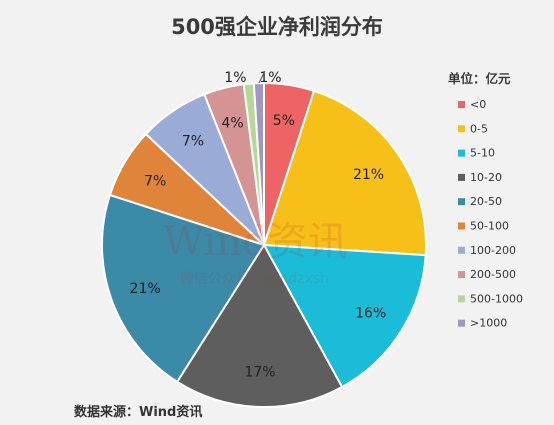  Describe the element at coordinates (138, 412) in the screenshot. I see `source-note: 数据来源：Wind资讯` at that location.